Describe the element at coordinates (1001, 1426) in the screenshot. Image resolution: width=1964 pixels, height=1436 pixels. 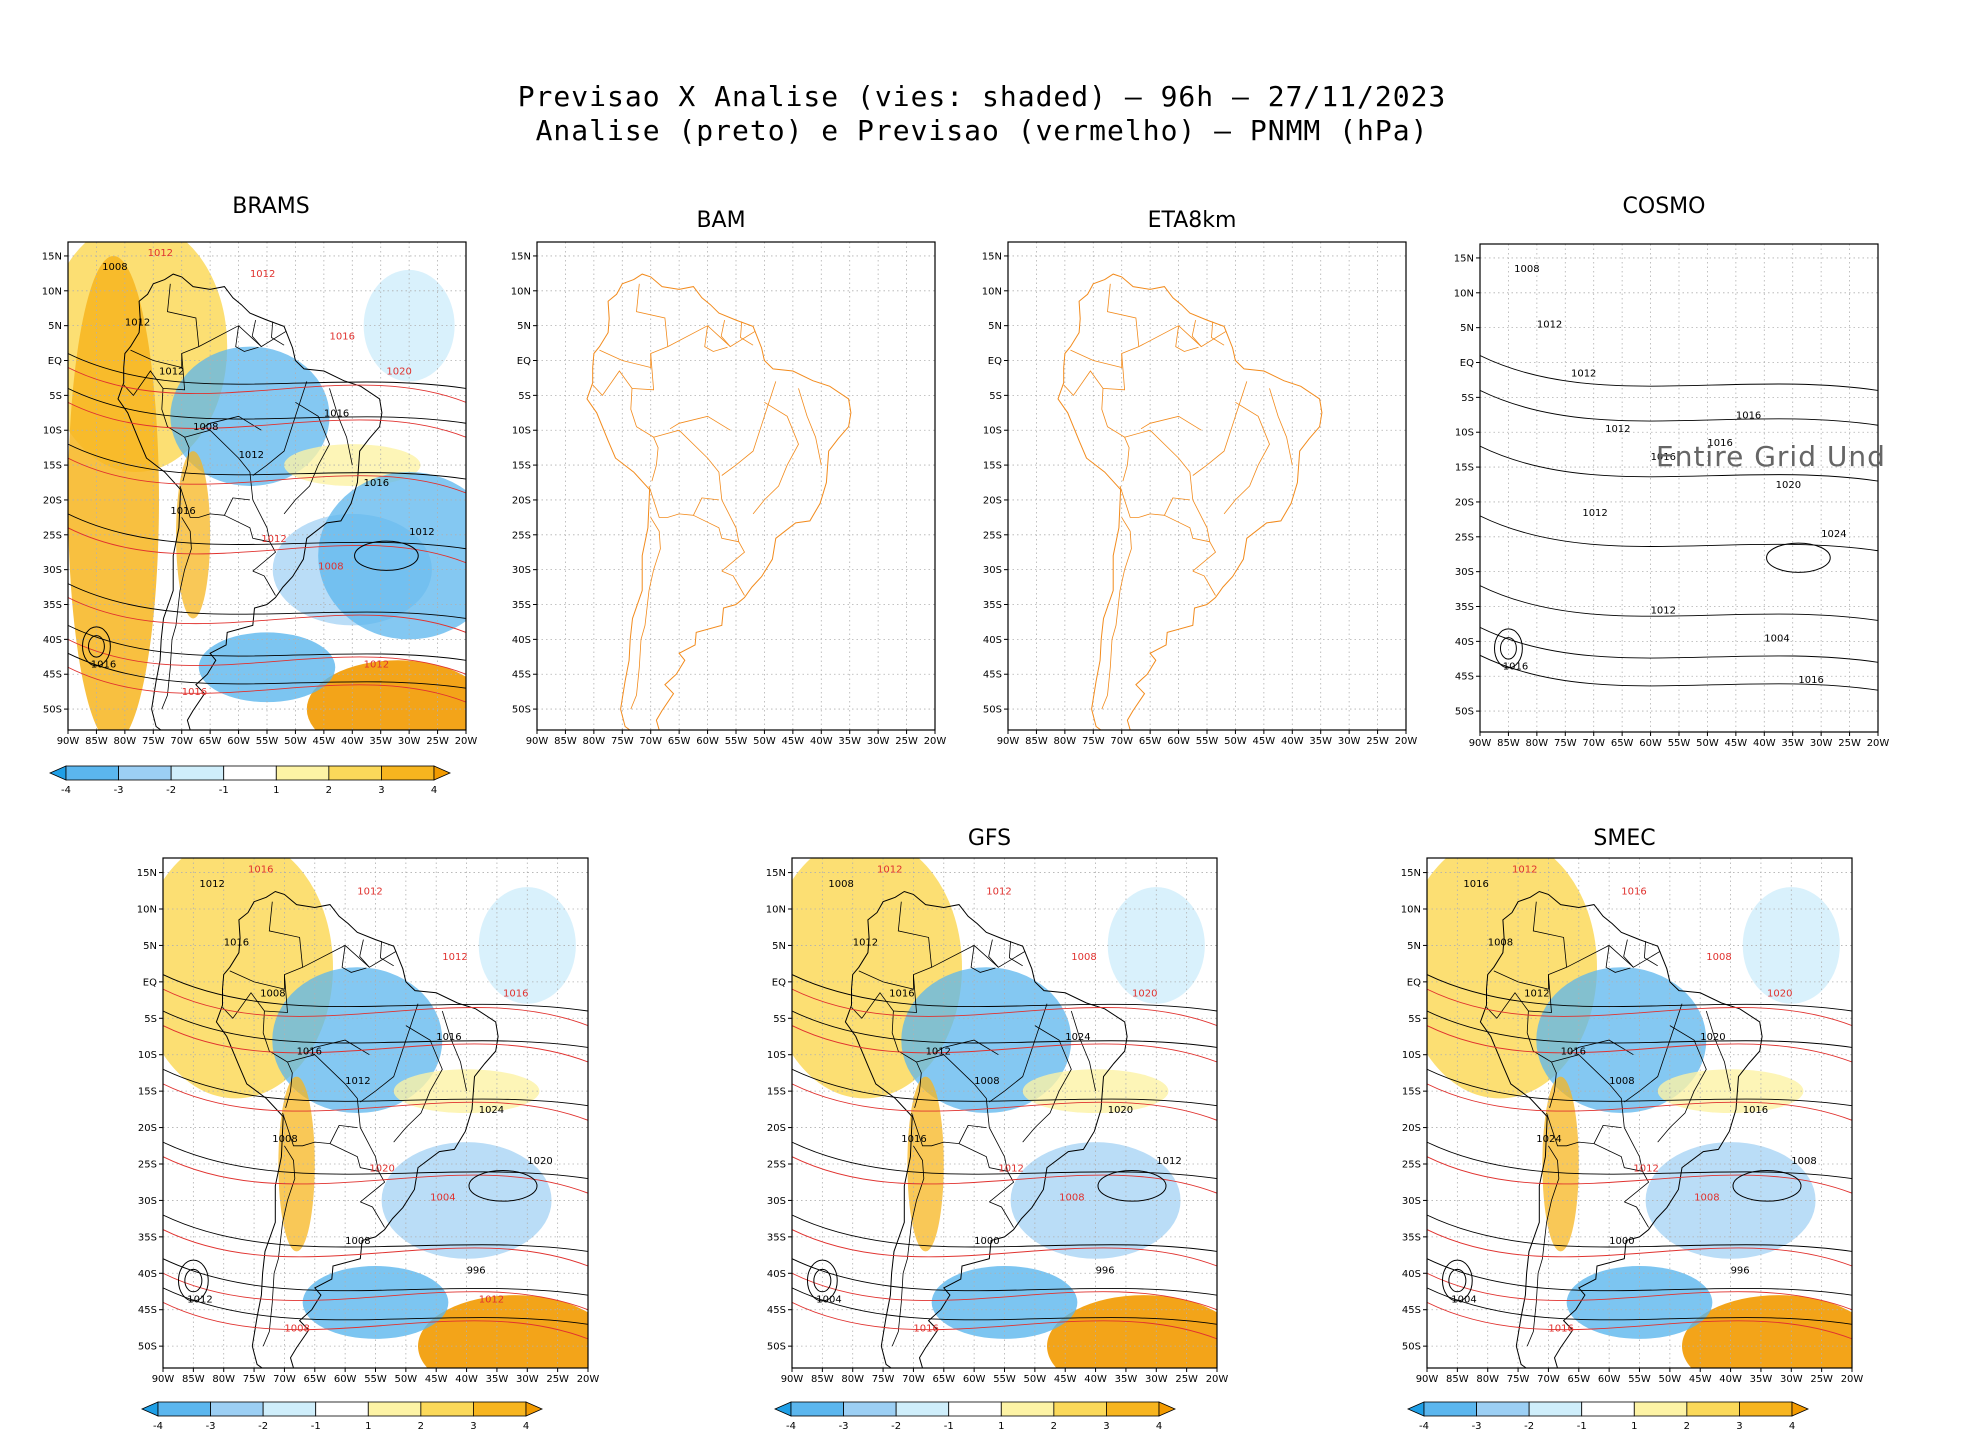
I see `colorbar-tick-label: 1` at that location.